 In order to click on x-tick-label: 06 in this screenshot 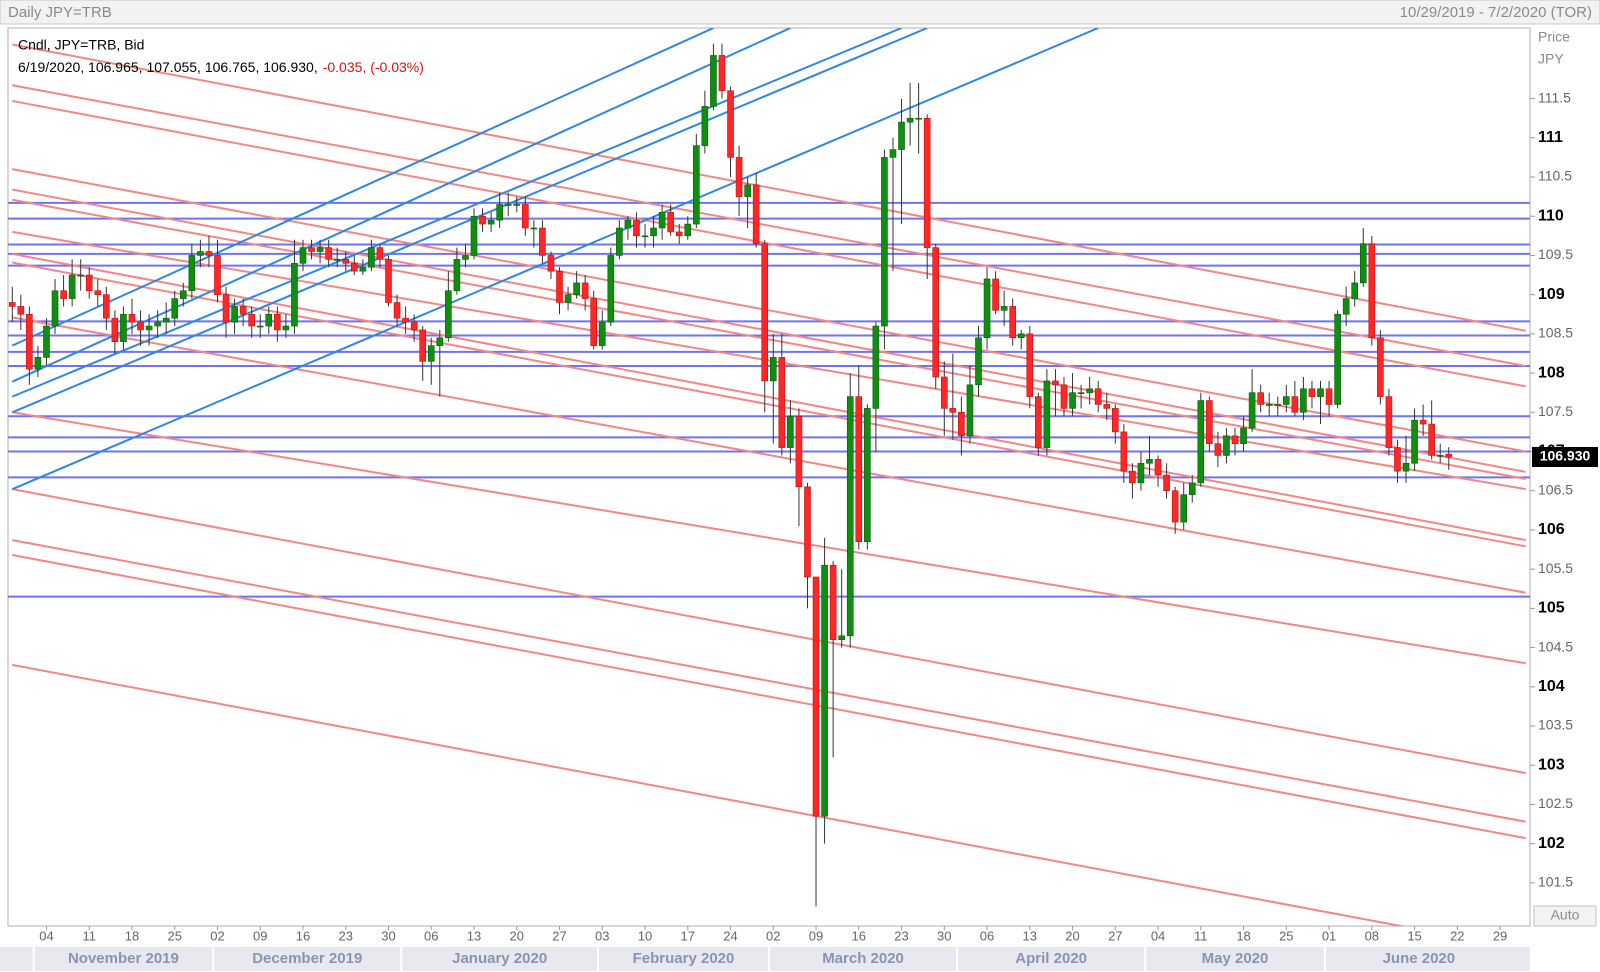, I will do `click(431, 935)`.